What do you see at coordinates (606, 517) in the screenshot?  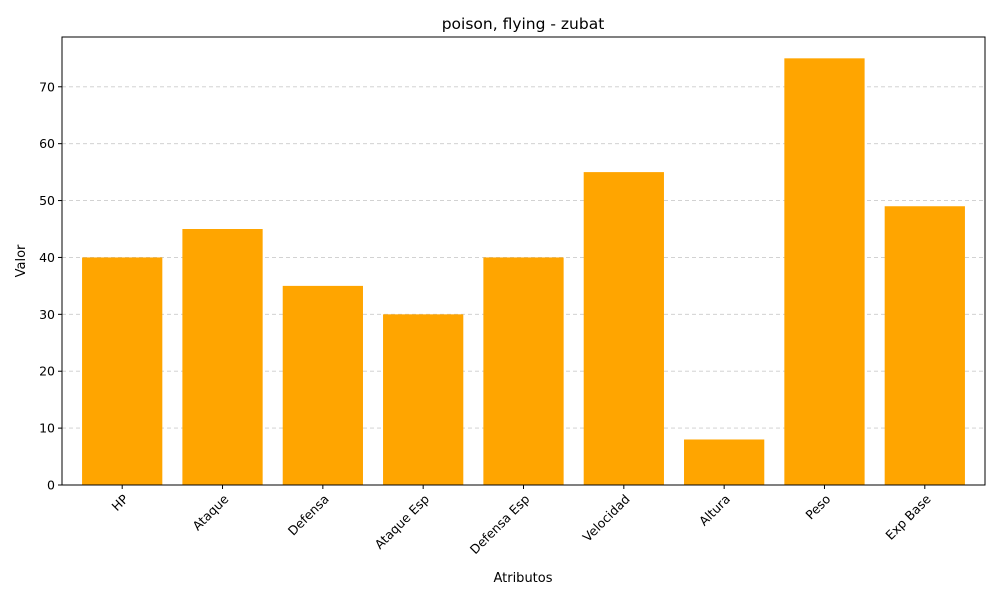 I see `x-tick-label: Velocidad` at bounding box center [606, 517].